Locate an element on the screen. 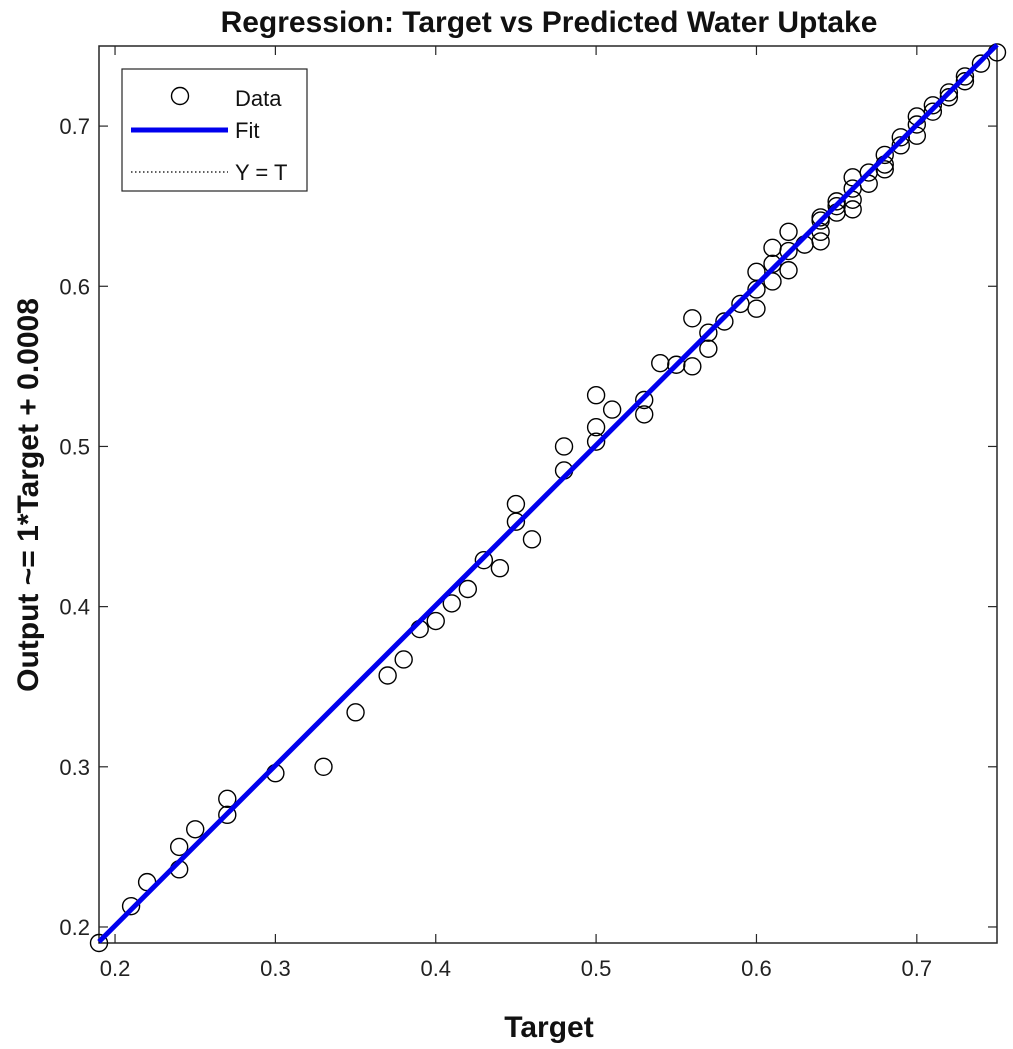 Image resolution: width=1013 pixels, height=1049 pixels. x-tick-label: 0.3 is located at coordinates (275, 968).